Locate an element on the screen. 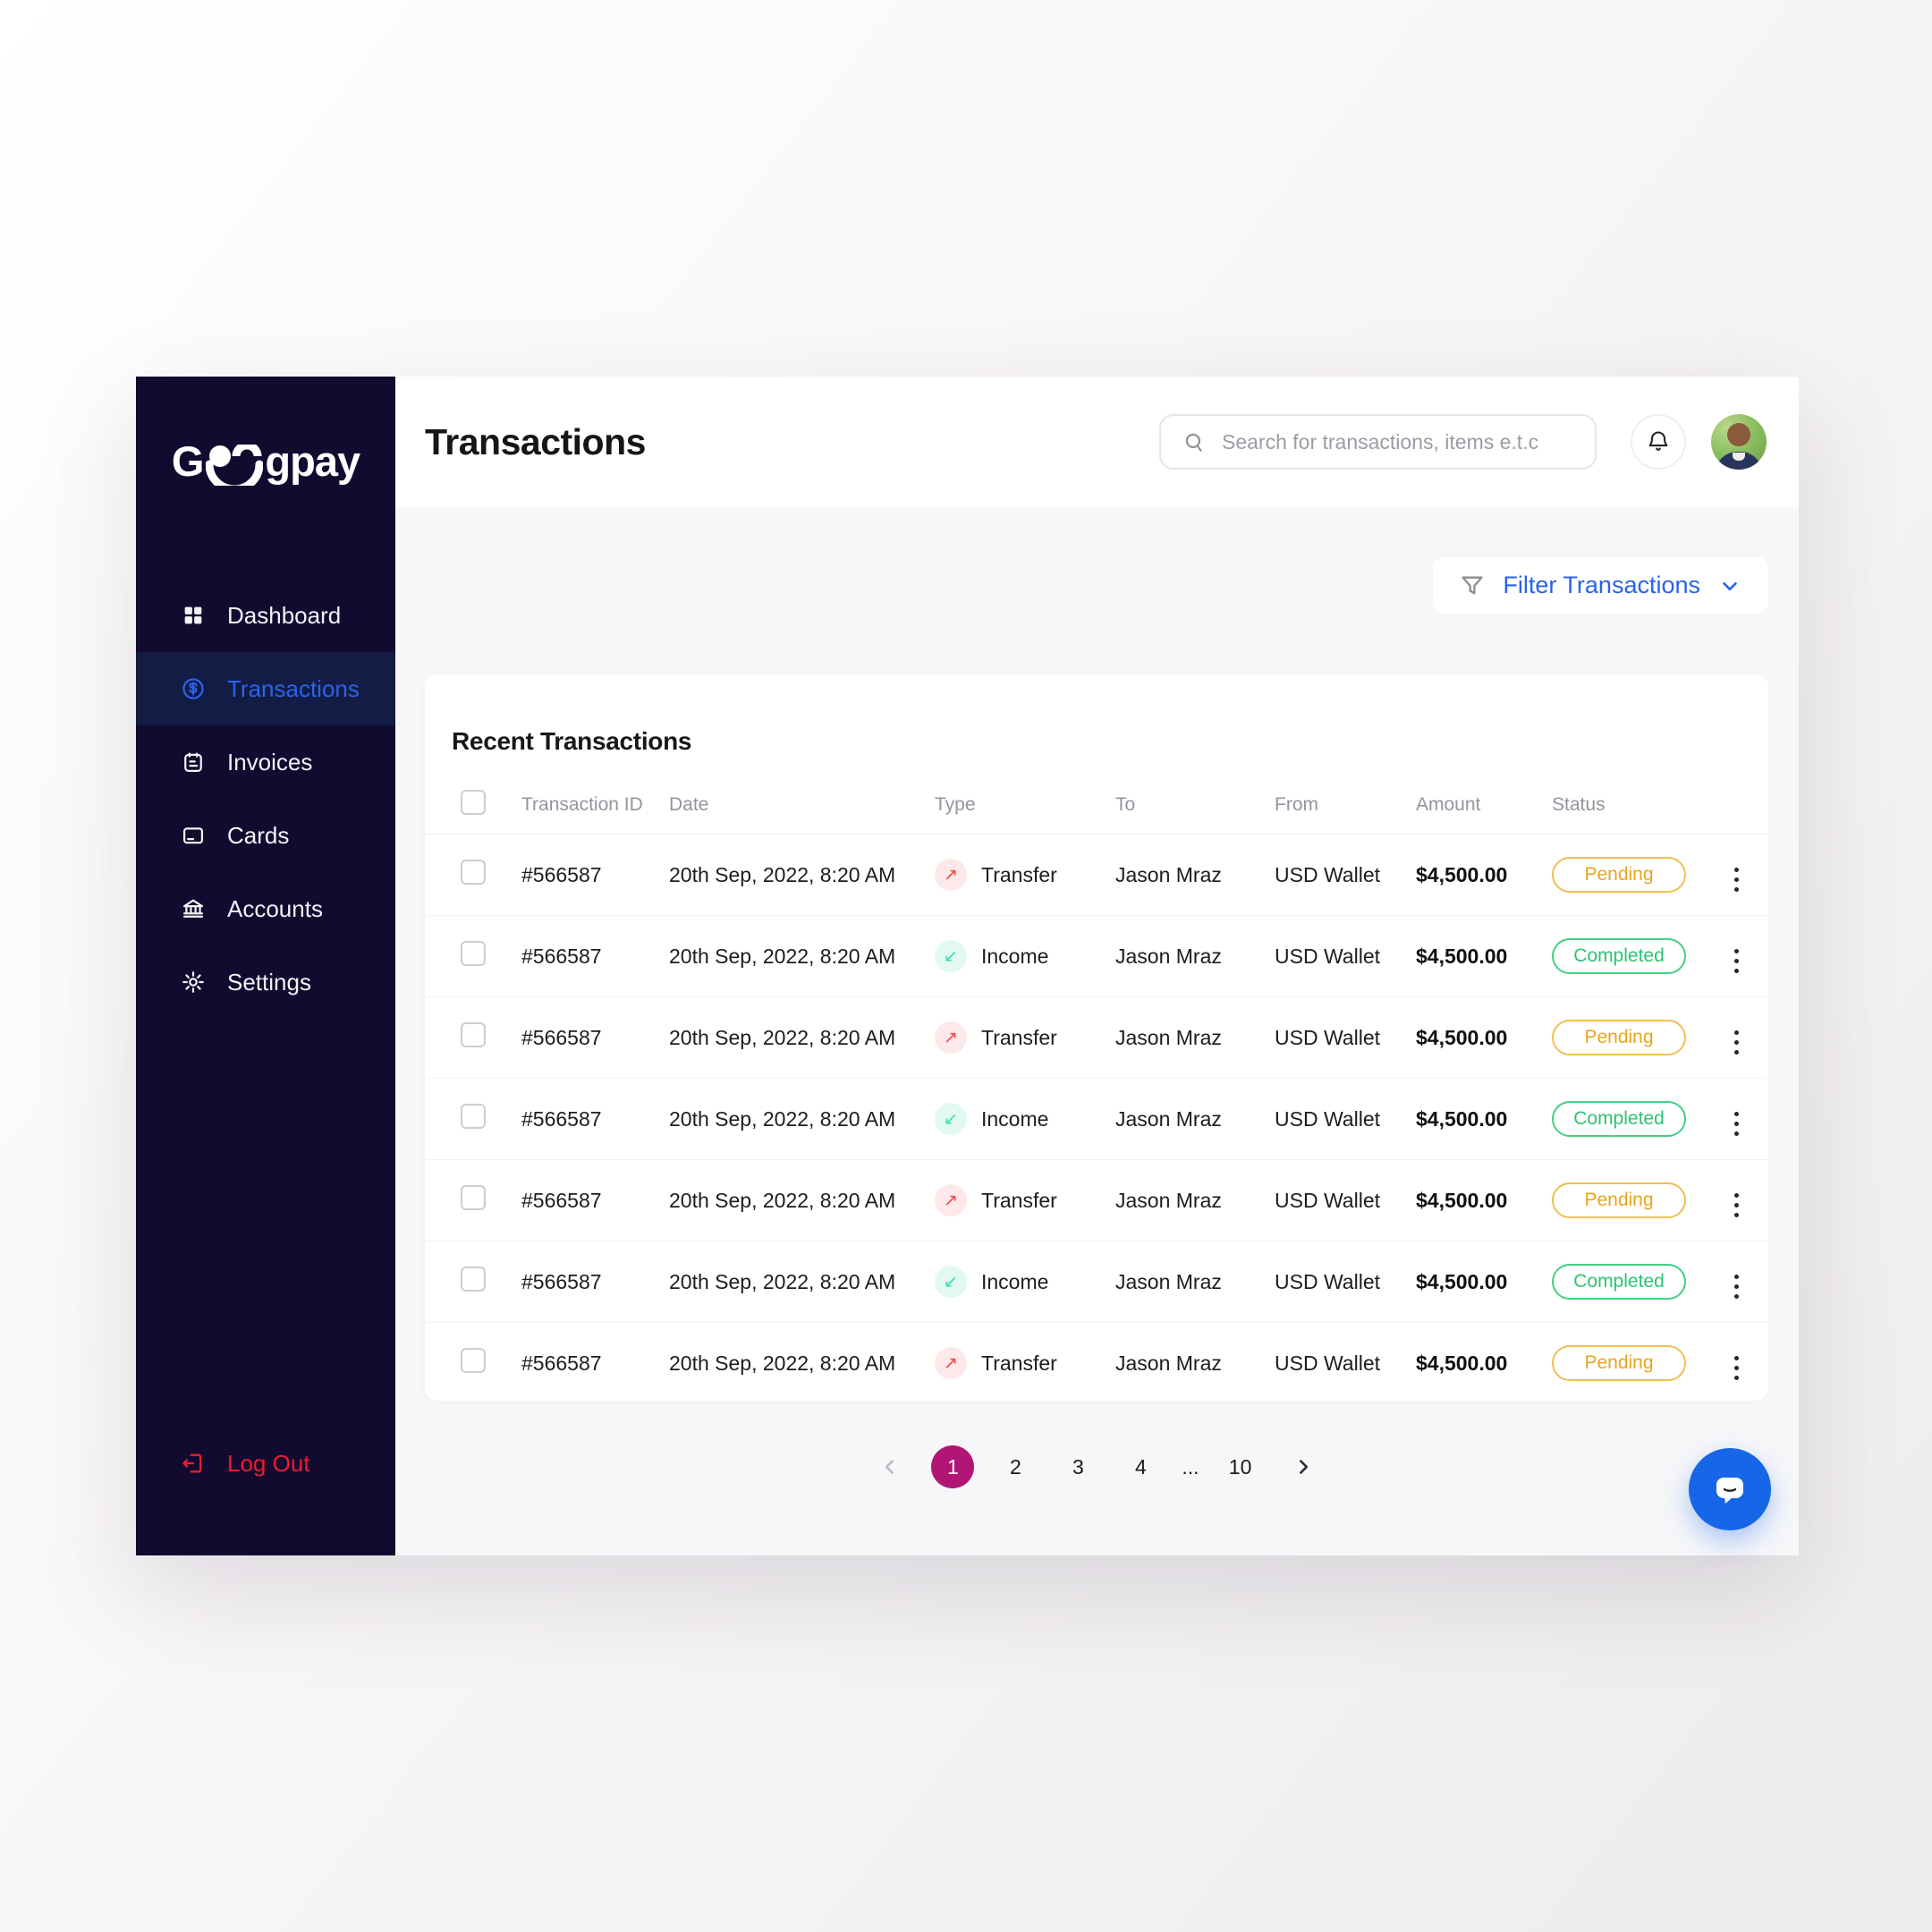  search-bar is located at coordinates (1378, 442).